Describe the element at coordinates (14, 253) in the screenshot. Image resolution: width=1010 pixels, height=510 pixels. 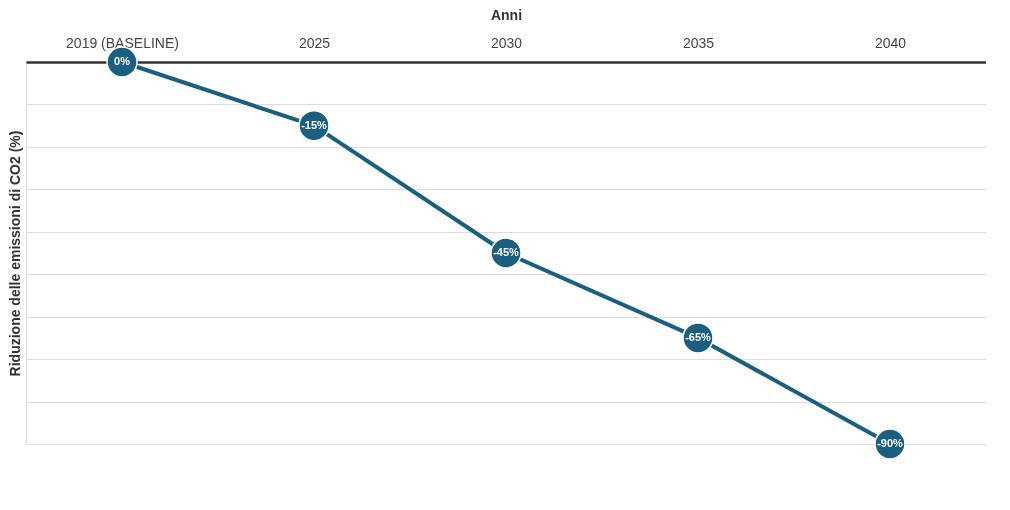
I see `y-axis-title: Riduzione delle emissioni di CO2 (%)` at that location.